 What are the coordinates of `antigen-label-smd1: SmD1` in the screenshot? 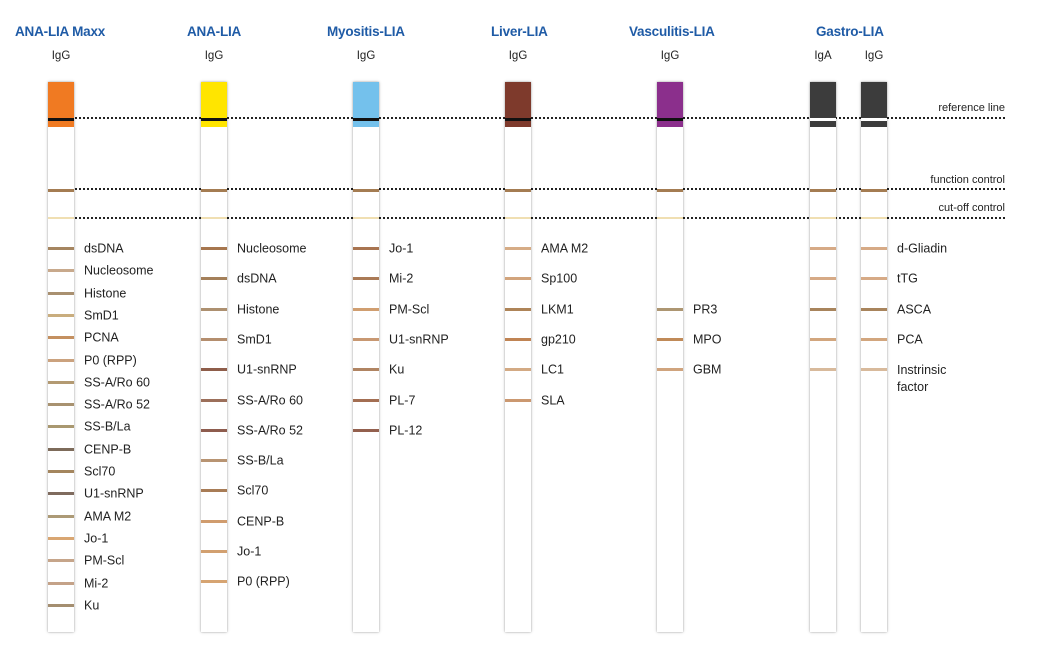 It's located at (101, 315).